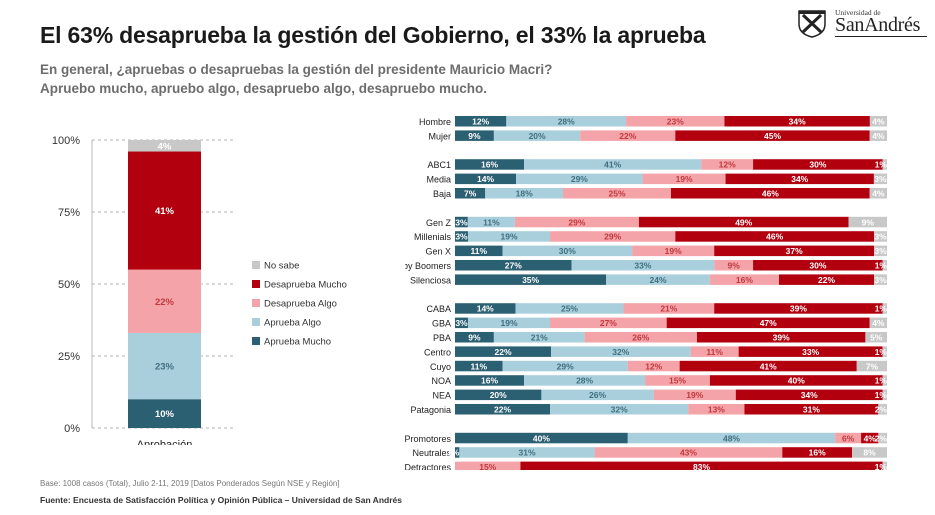 The width and height of the screenshot is (935, 515). I want to click on logo-name-text: SanAndrés, so click(878, 25).